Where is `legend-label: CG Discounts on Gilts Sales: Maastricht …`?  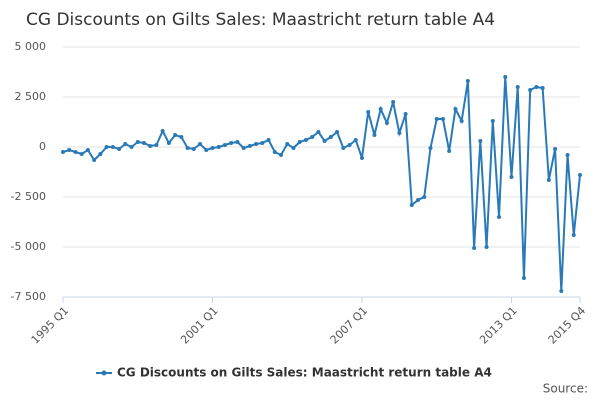
legend-label: CG Discounts on Gilts Sales: Maastricht … is located at coordinates (304, 373).